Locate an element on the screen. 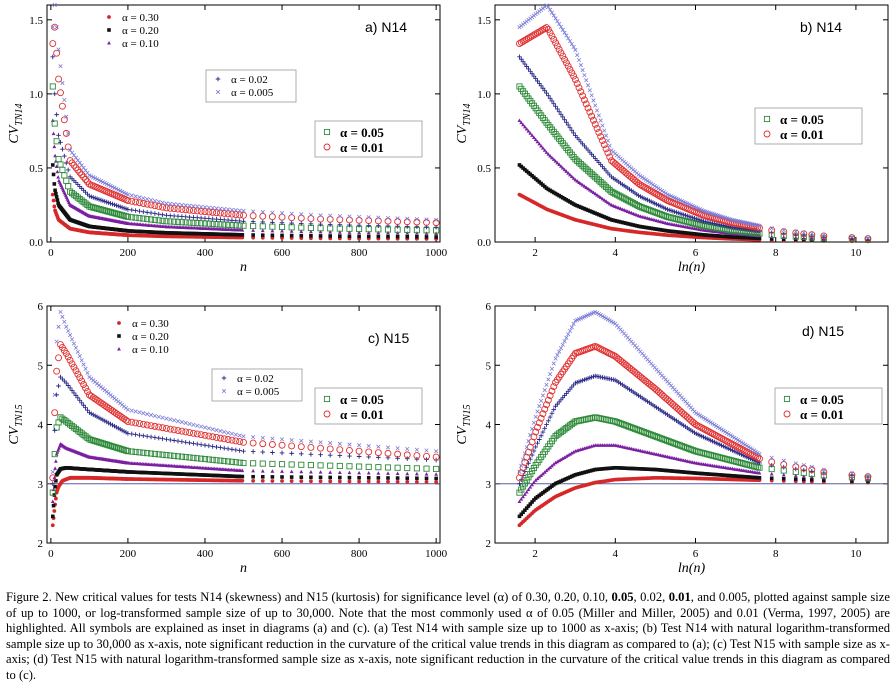  legend-label: α = 0.01 is located at coordinates (822, 414).